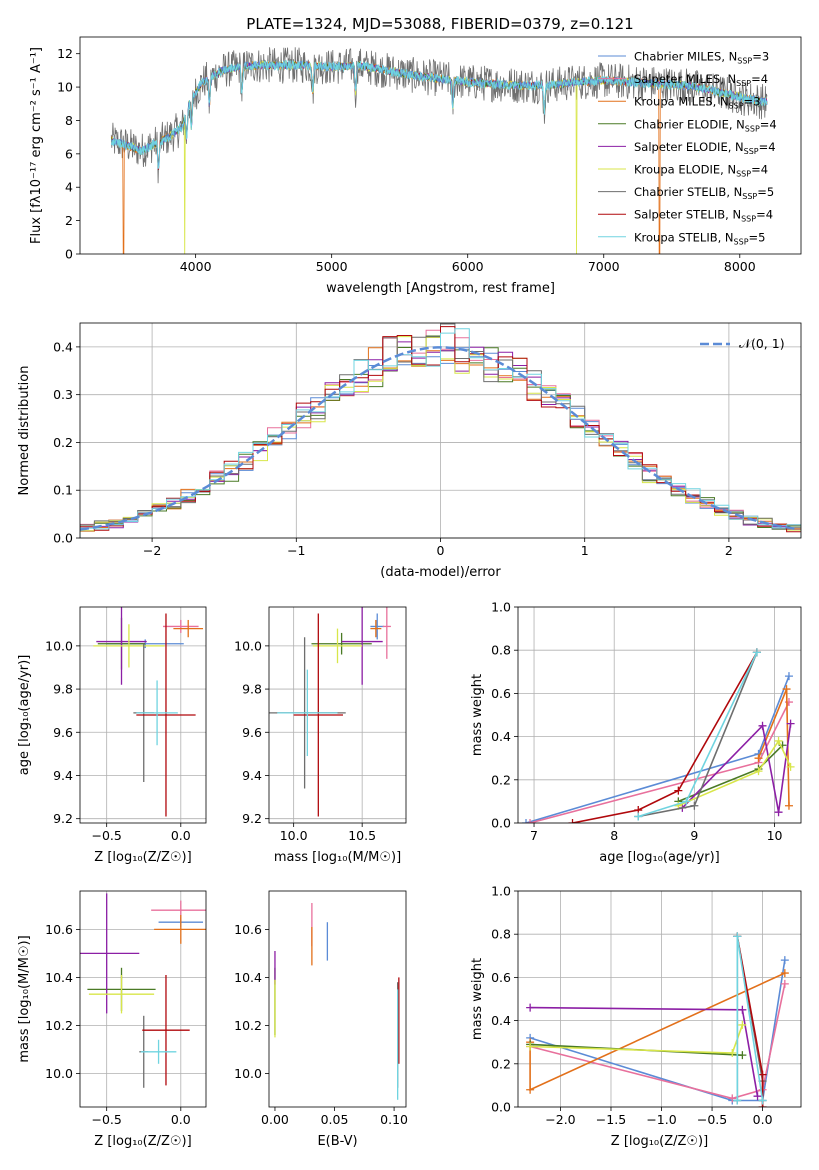 The height and width of the screenshot is (1170, 819). What do you see at coordinates (196, 266) in the screenshot?
I see `x-tick-label: 4000` at bounding box center [196, 266].